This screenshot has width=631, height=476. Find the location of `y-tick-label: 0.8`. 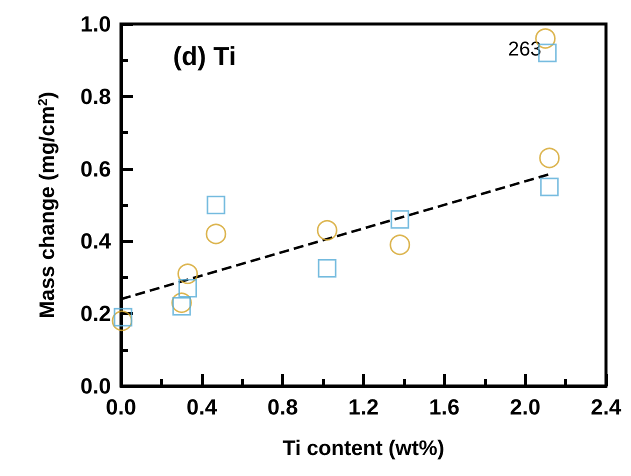

y-tick-label: 0.8 is located at coordinates (95, 96).